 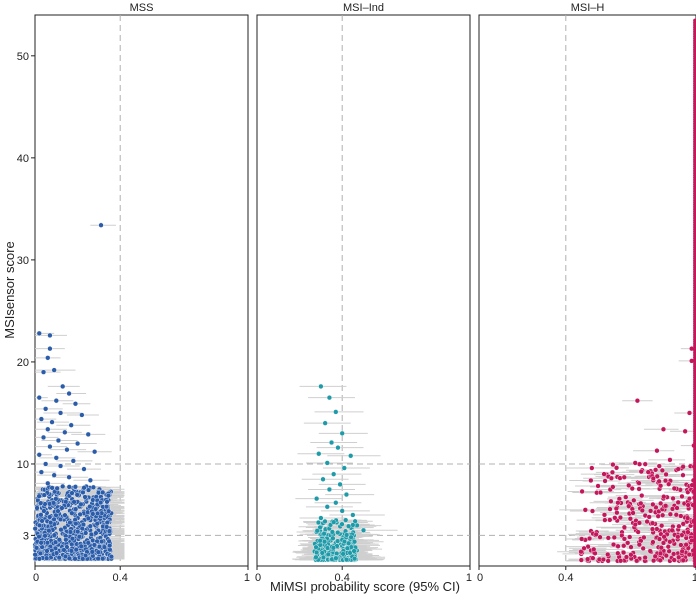 What do you see at coordinates (9, 290) in the screenshot?
I see `y-axis-title: MSIsensor score` at bounding box center [9, 290].